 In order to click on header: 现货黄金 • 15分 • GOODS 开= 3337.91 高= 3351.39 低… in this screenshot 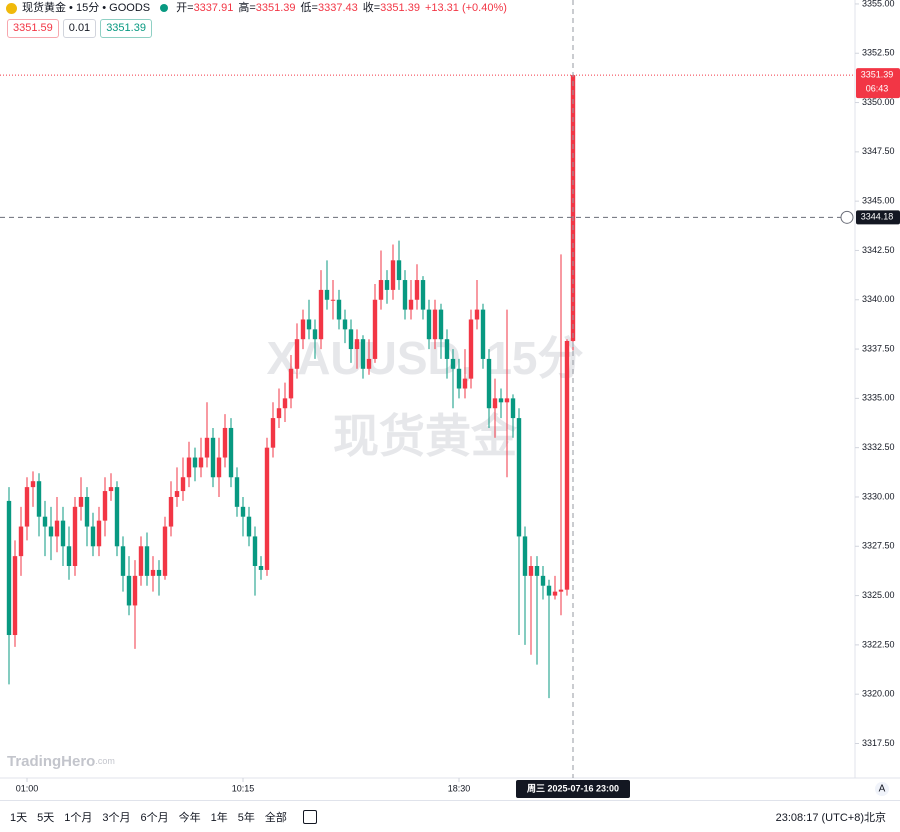, I will do `click(259, 8)`.